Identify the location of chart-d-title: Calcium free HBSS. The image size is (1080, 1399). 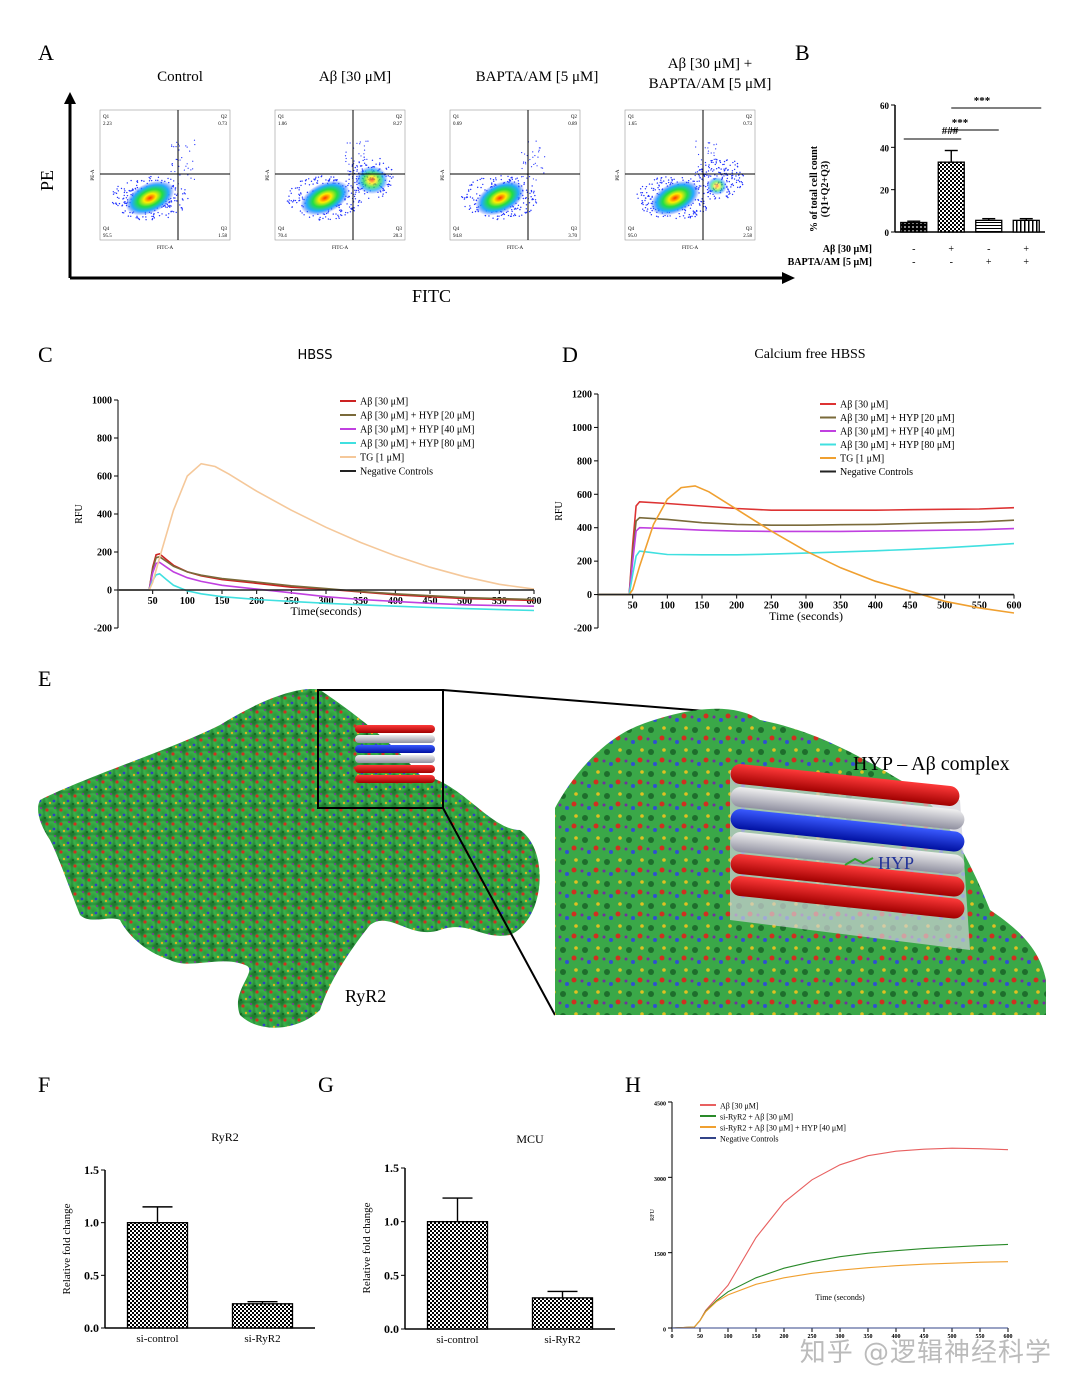
(810, 354).